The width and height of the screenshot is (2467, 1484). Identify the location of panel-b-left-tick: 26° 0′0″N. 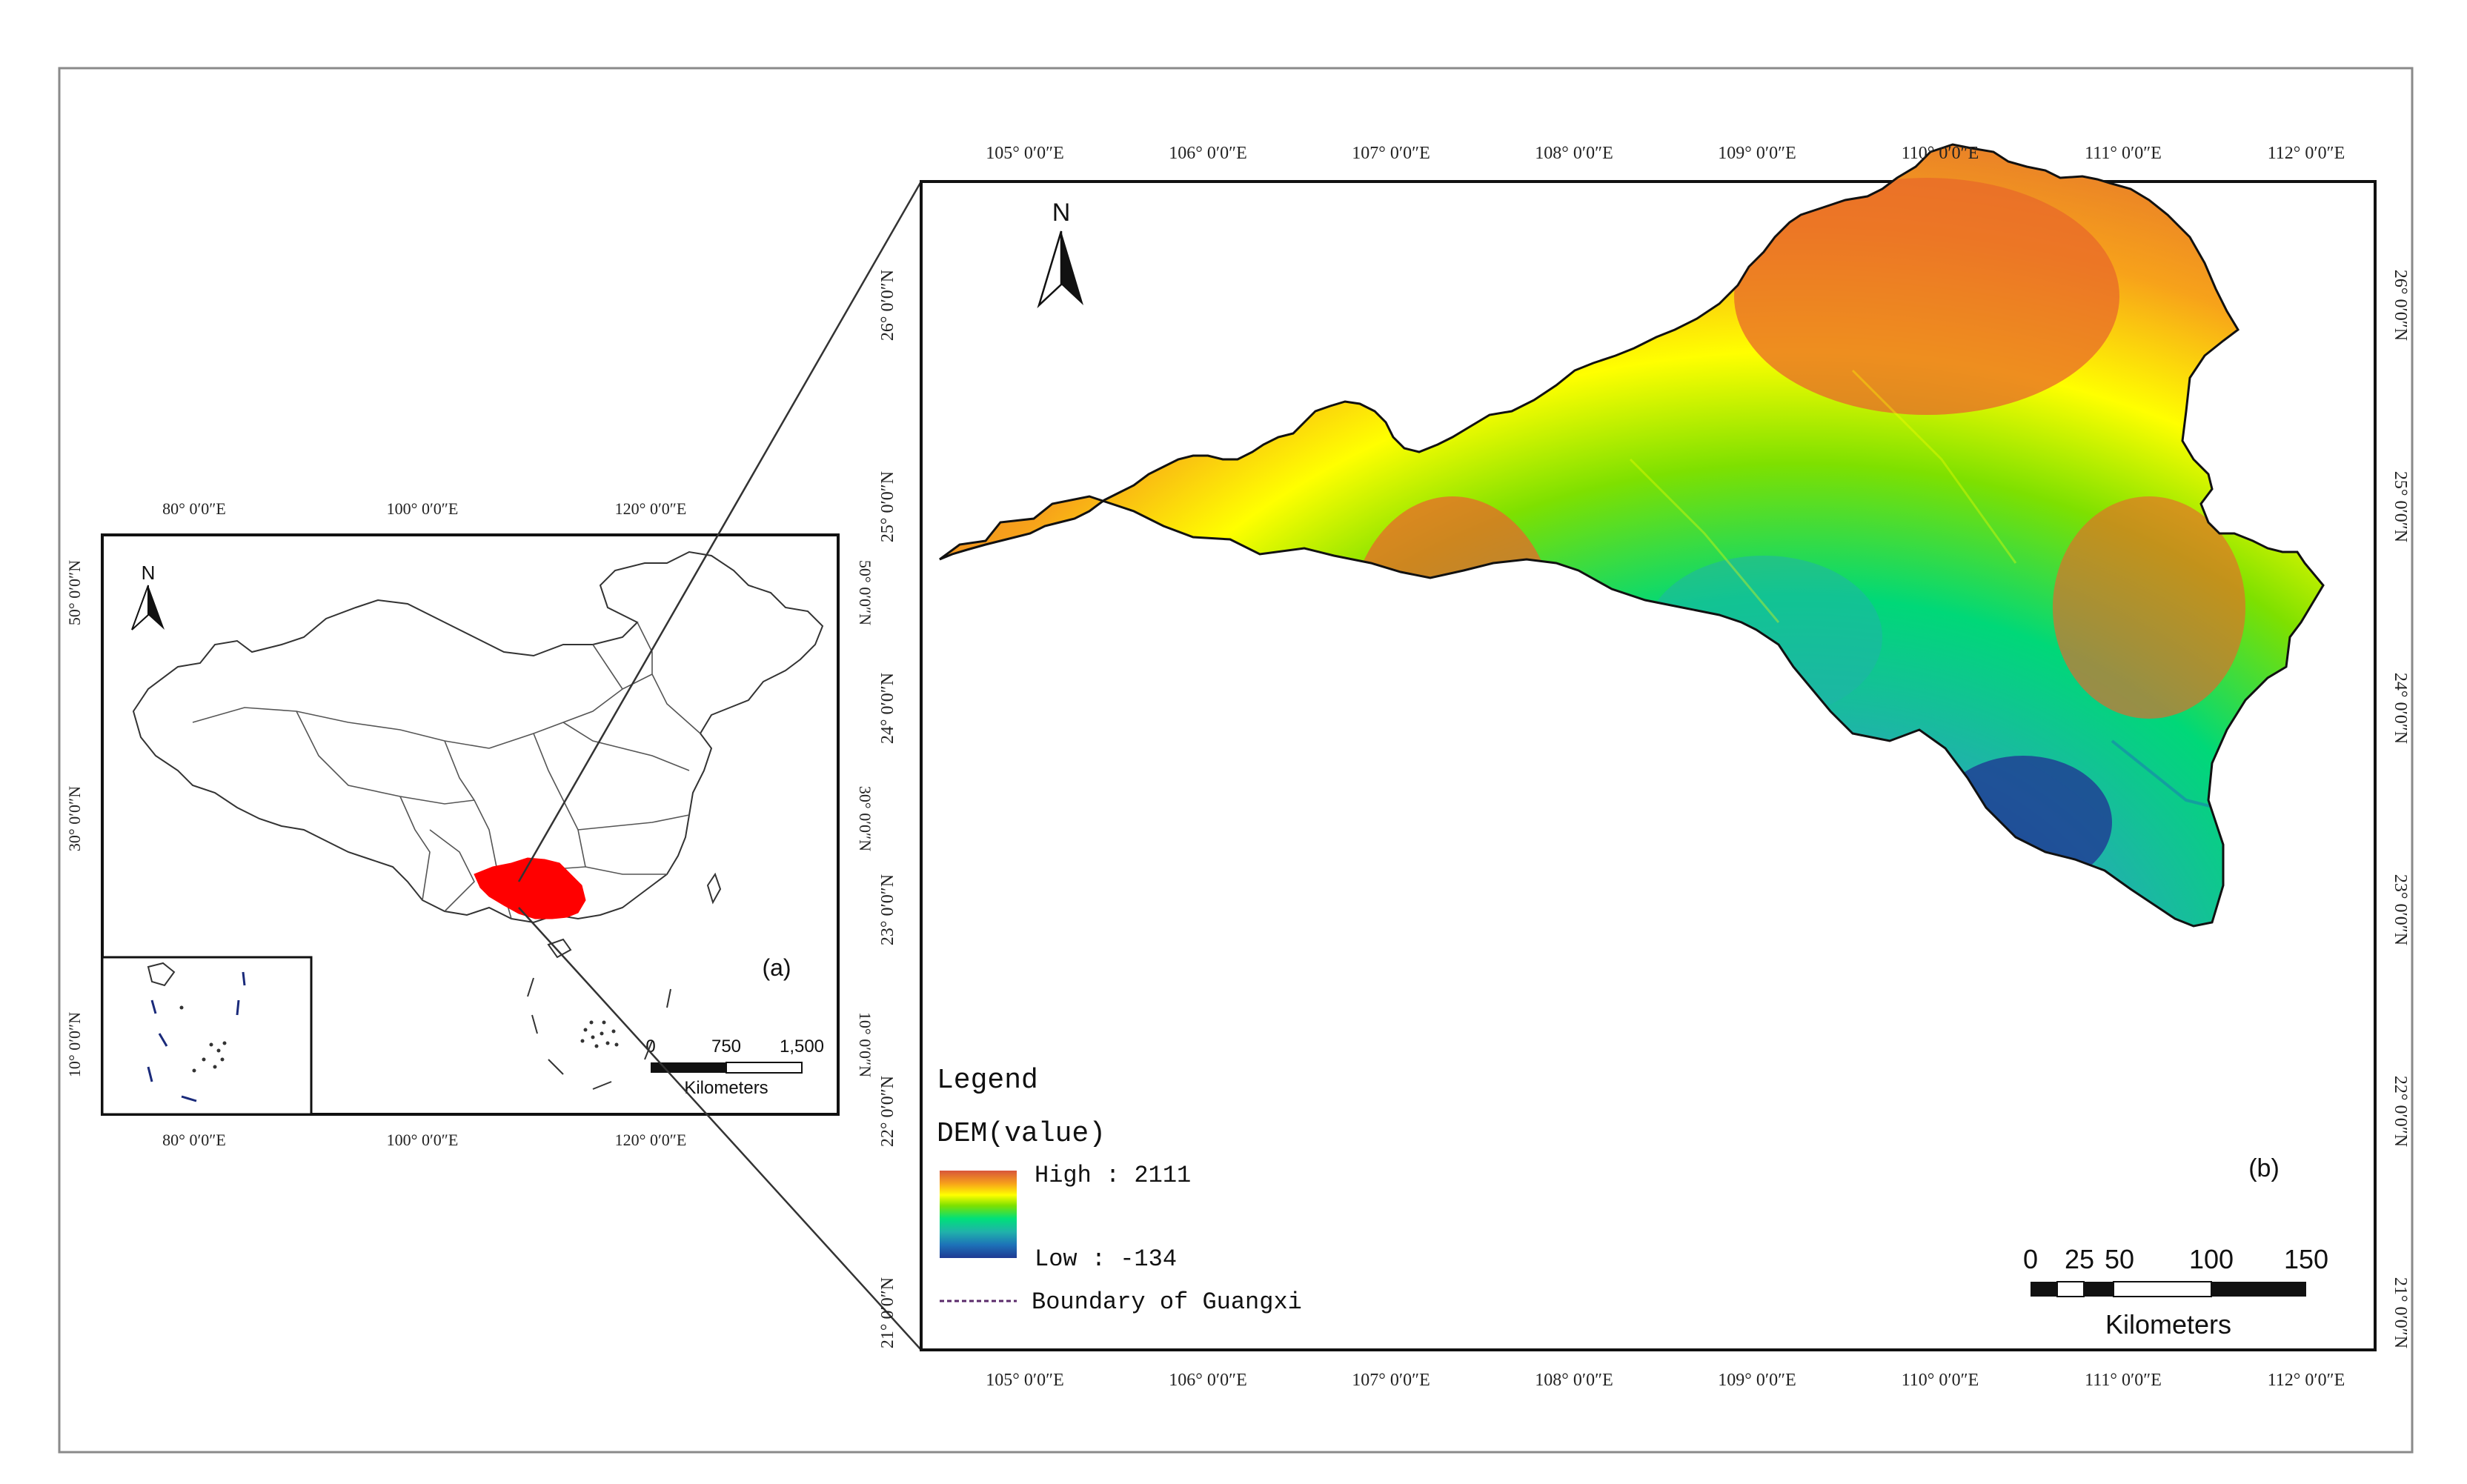
(887, 305).